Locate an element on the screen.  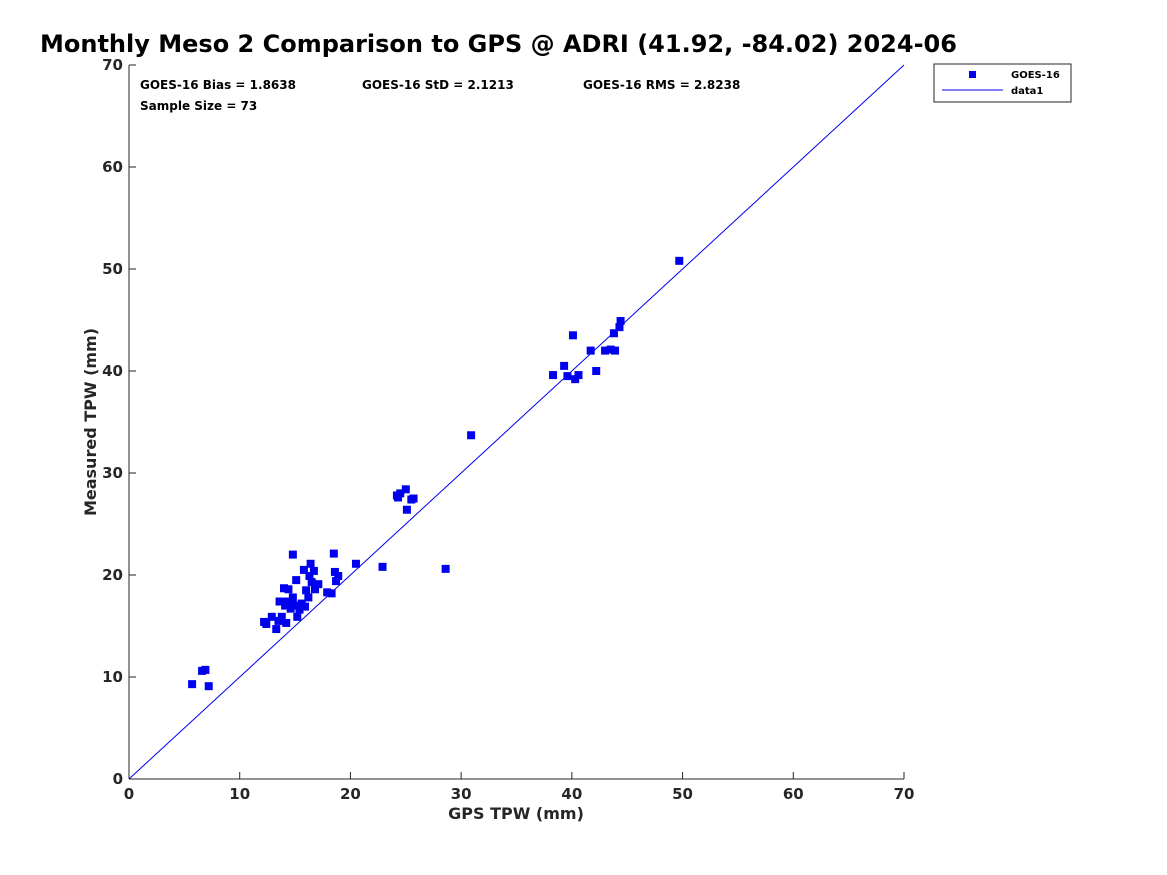
legend-label-data1: data1 is located at coordinates (1027, 91).